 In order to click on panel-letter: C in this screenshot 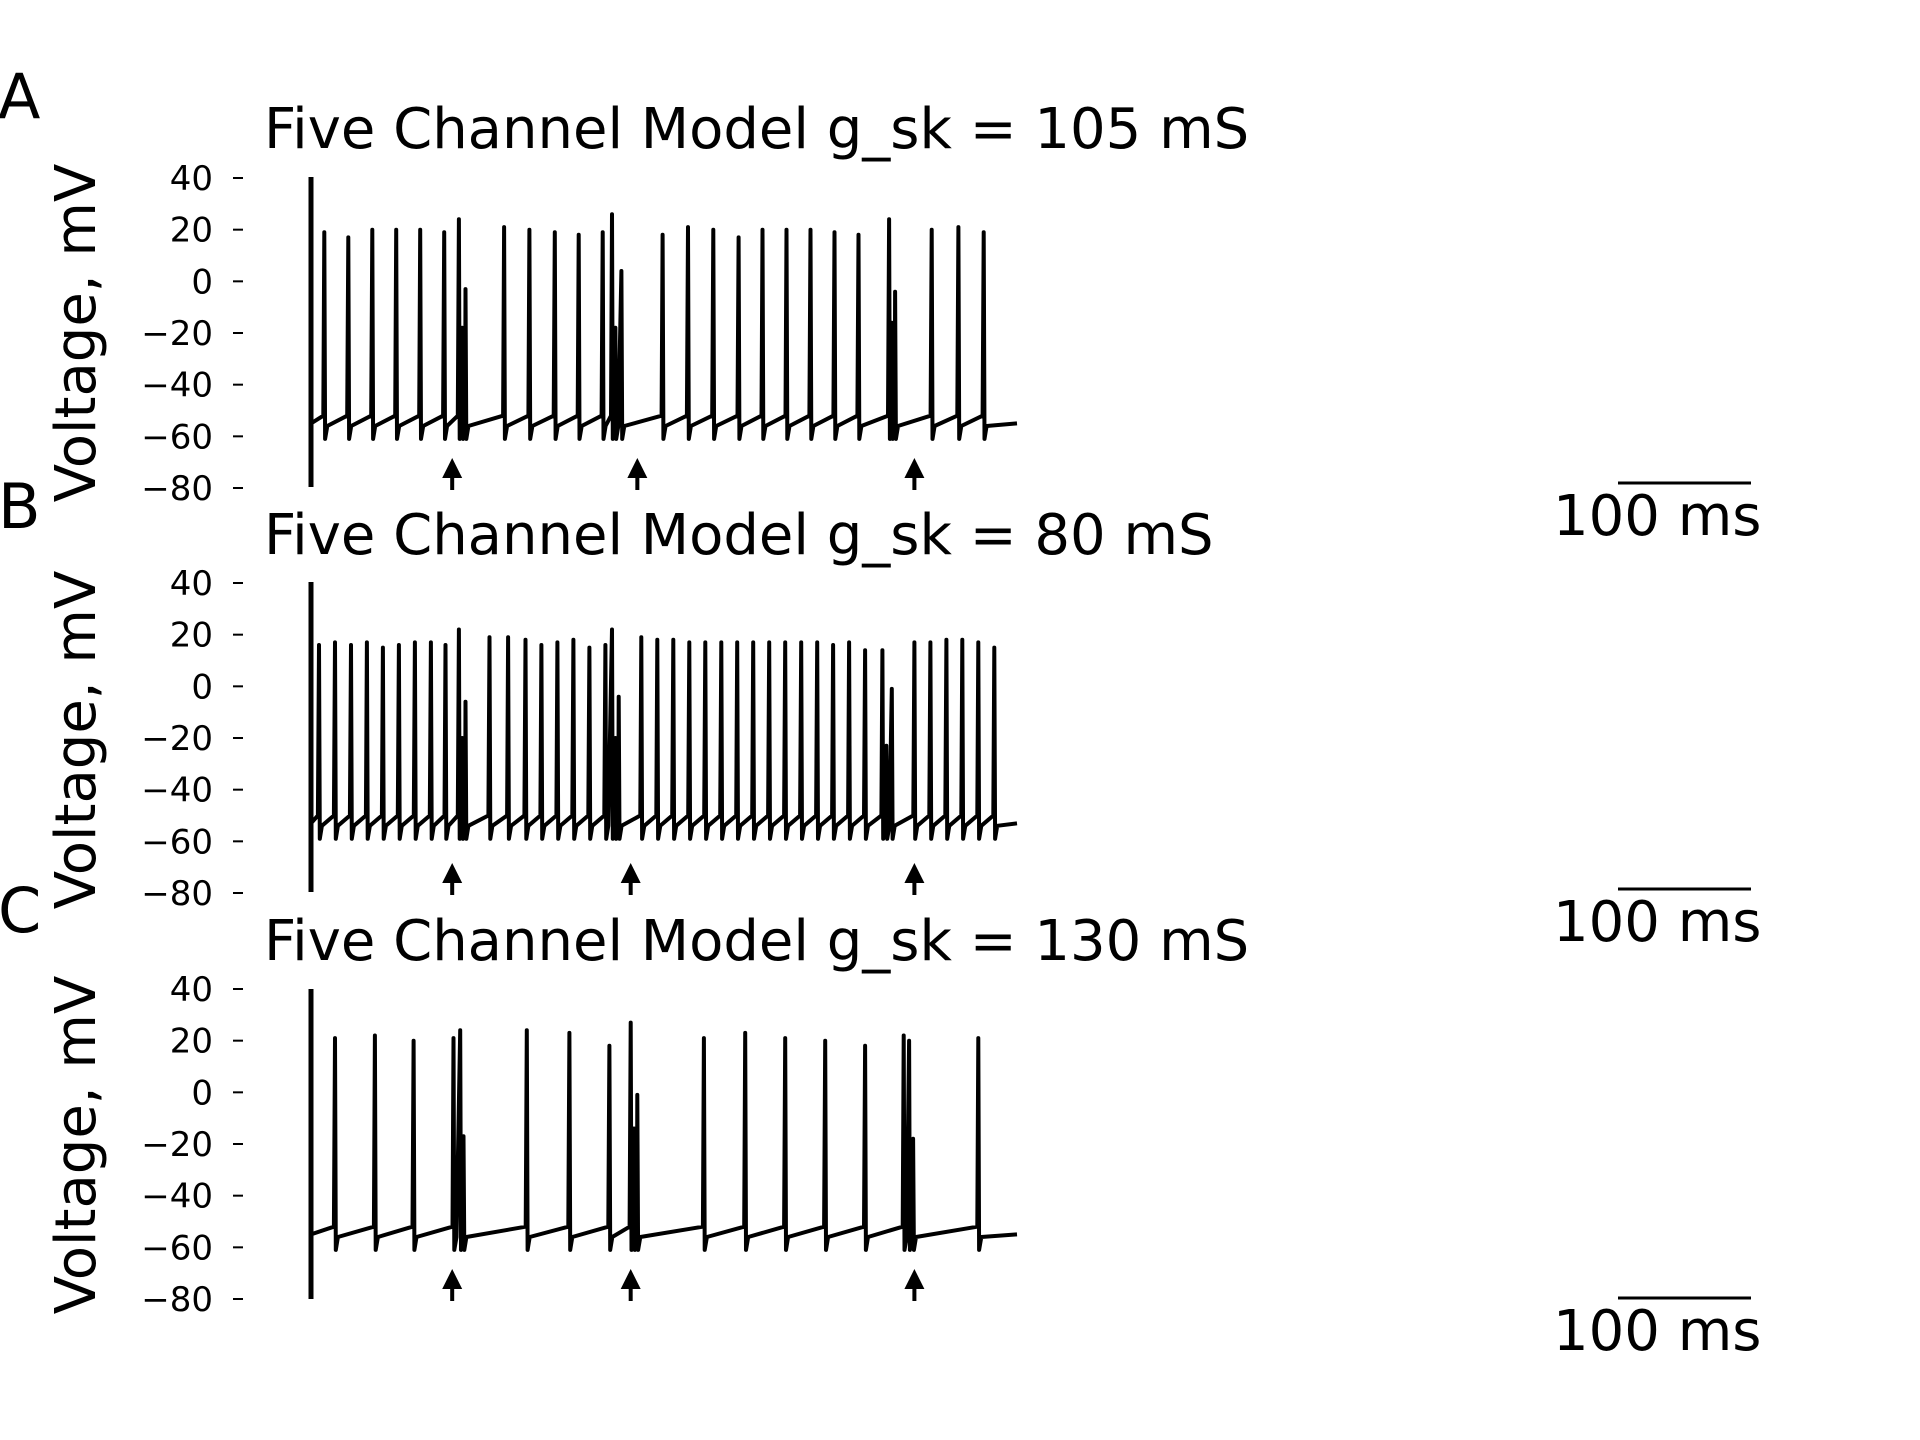, I will do `click(20, 910)`.